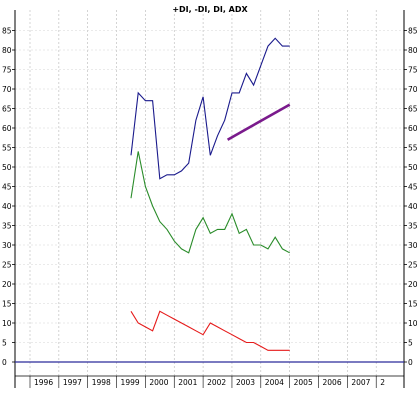 The width and height of the screenshot is (420, 400). I want to click on x-tick-label: 1999, so click(130, 382).